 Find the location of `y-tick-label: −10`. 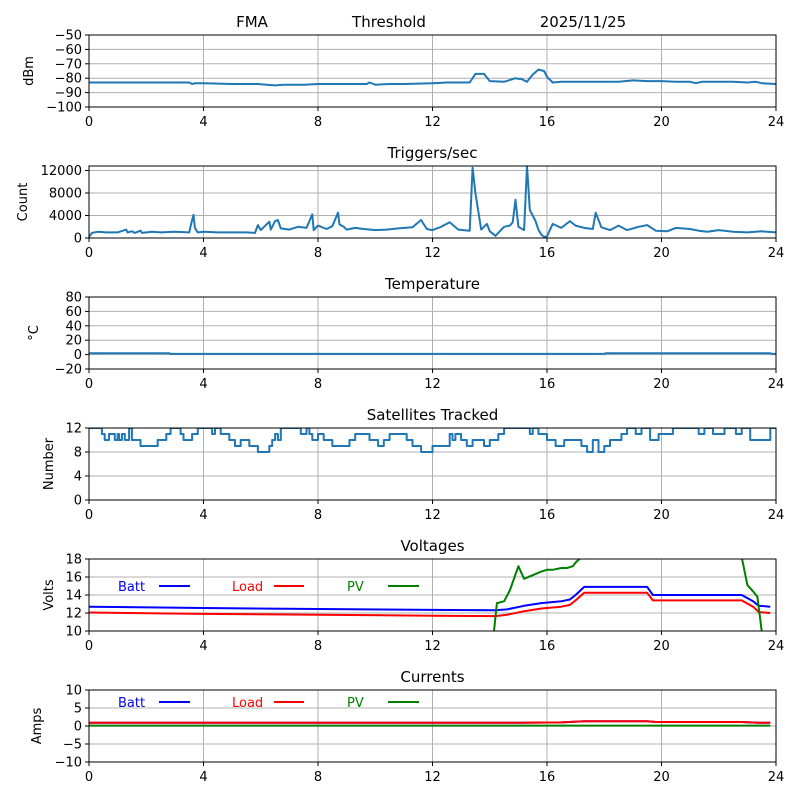

y-tick-label: −10 is located at coordinates (68, 763).